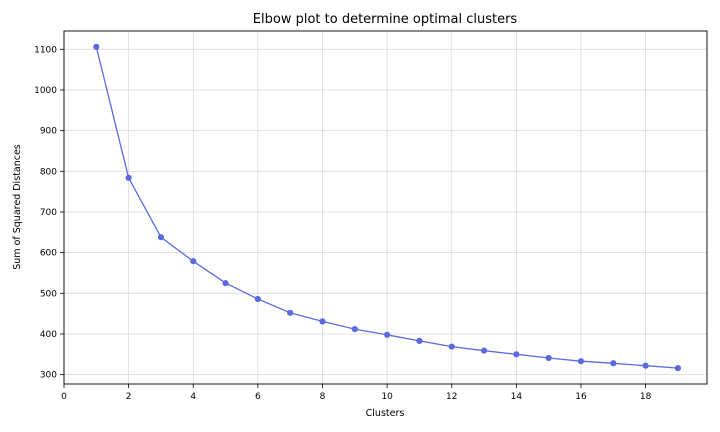 The image size is (720, 432). What do you see at coordinates (193, 397) in the screenshot?
I see `x-tick-label: 4` at bounding box center [193, 397].